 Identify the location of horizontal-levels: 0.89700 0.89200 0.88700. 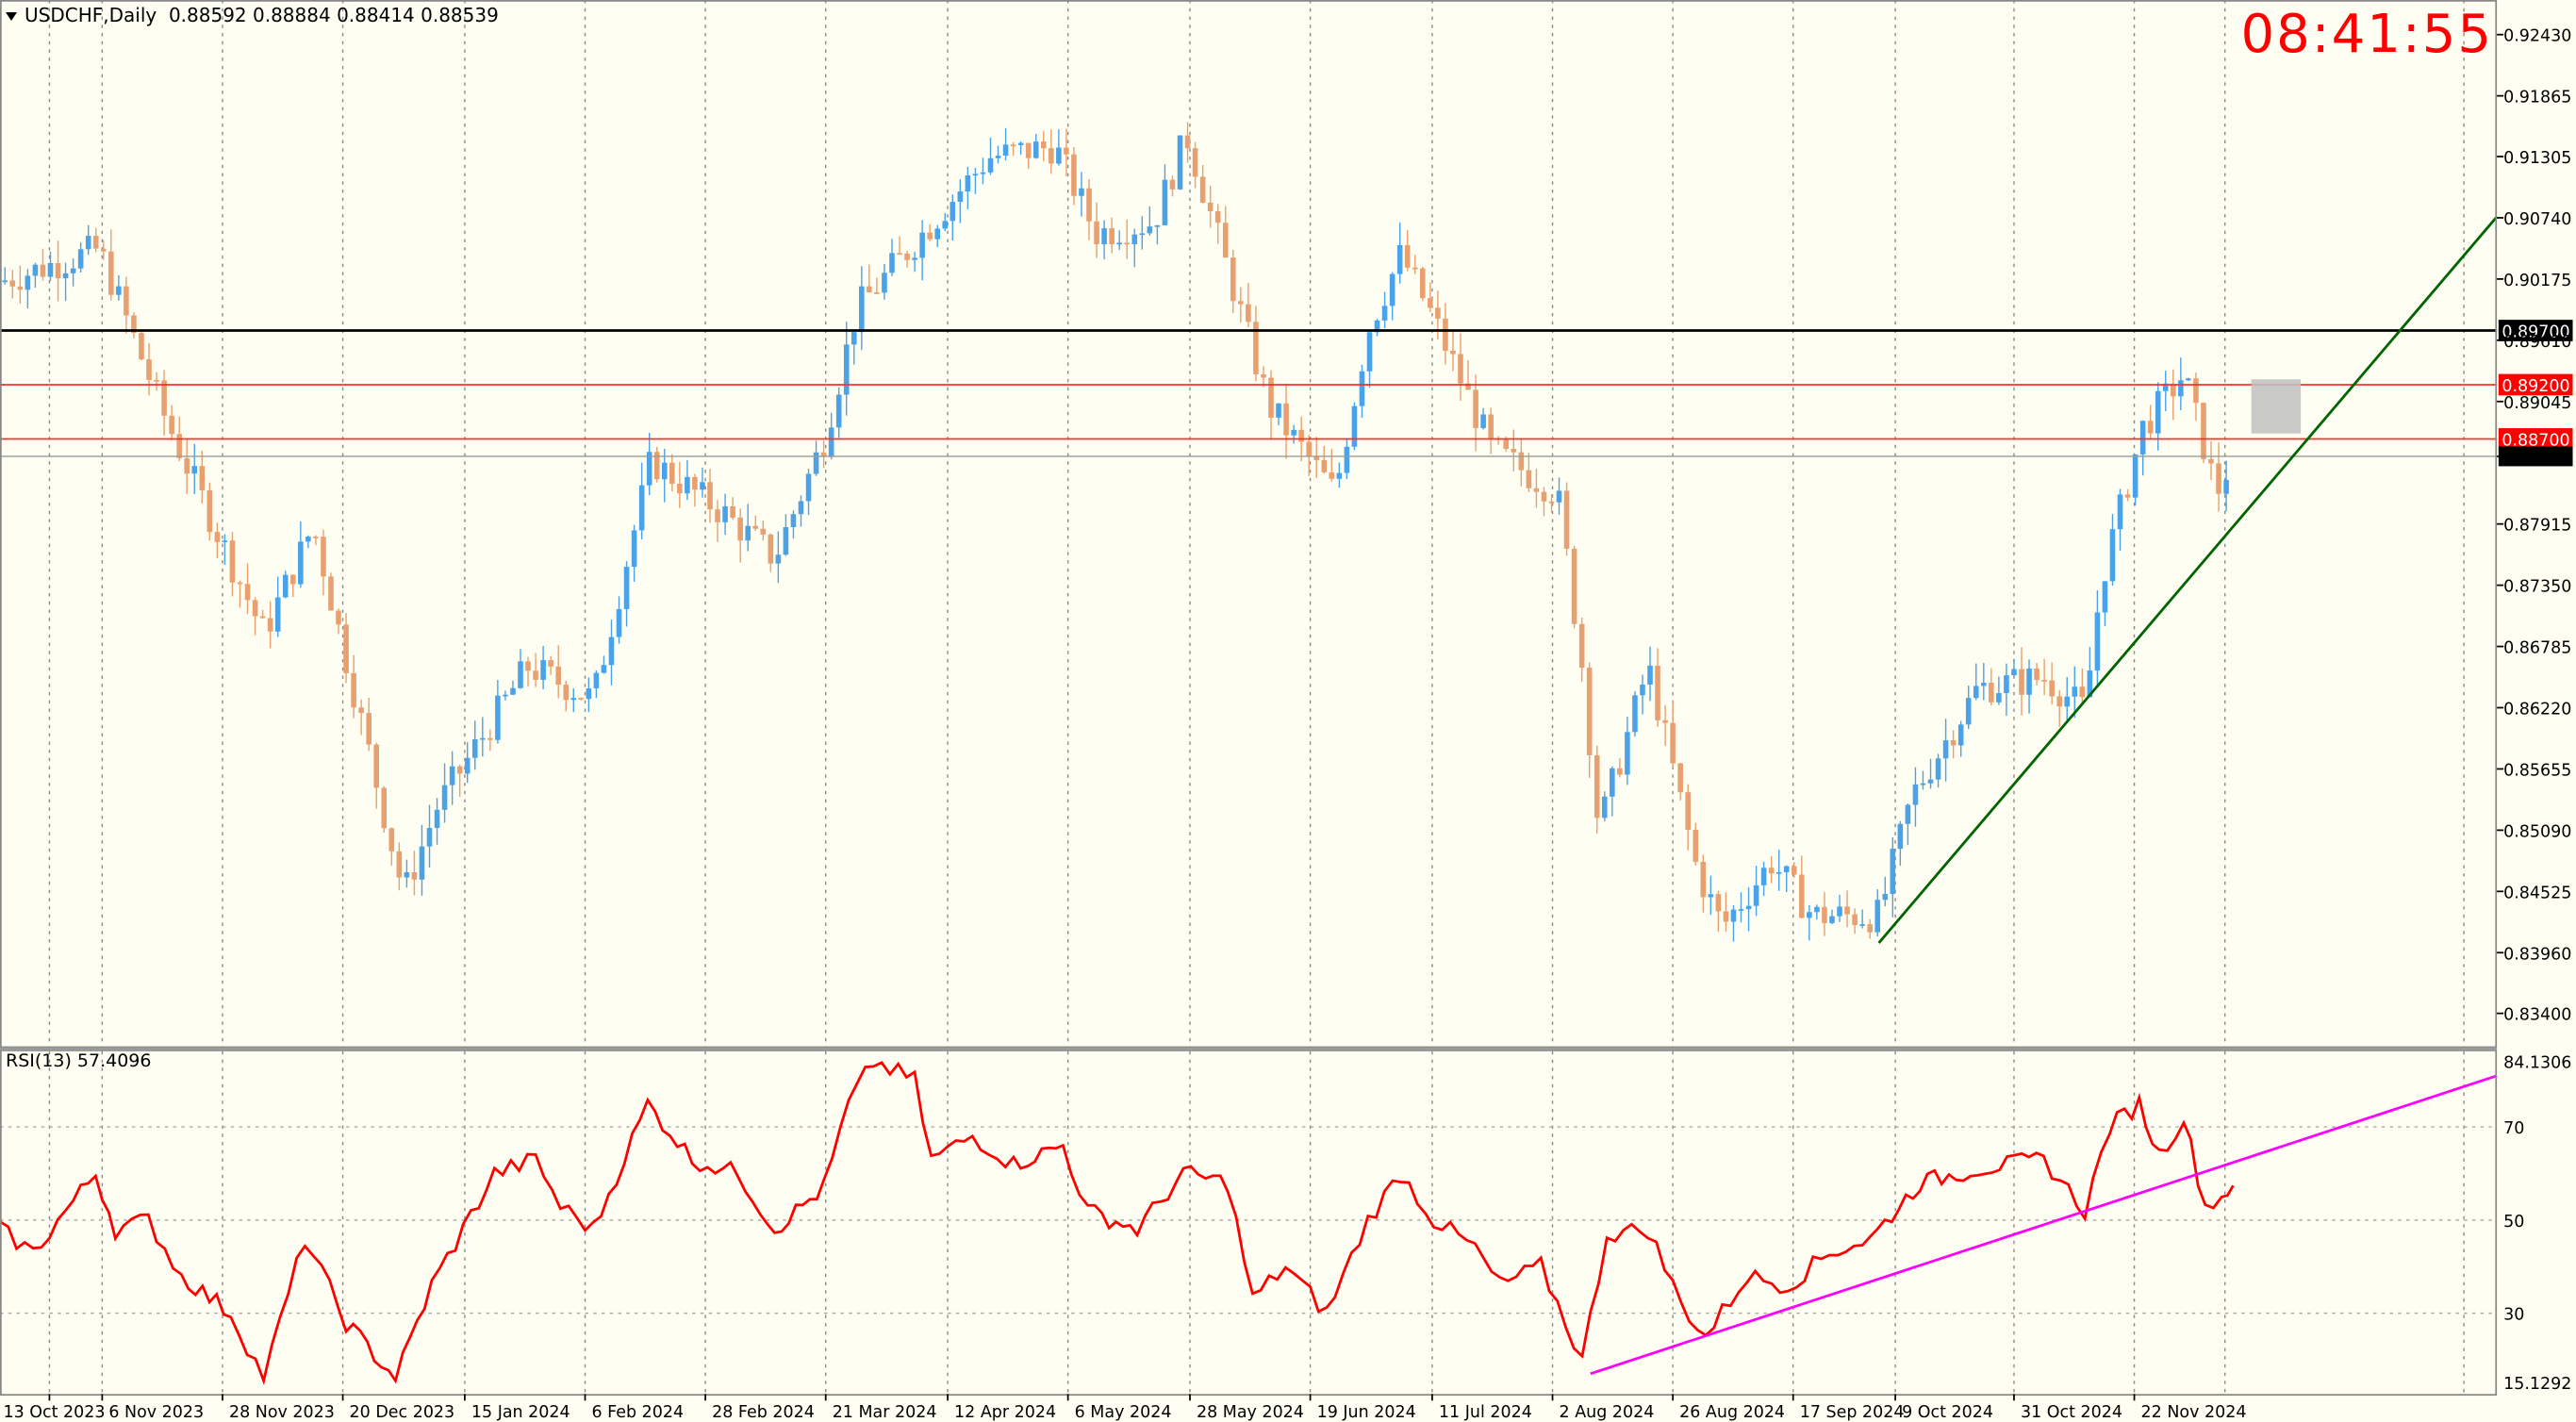
(1286, 393).